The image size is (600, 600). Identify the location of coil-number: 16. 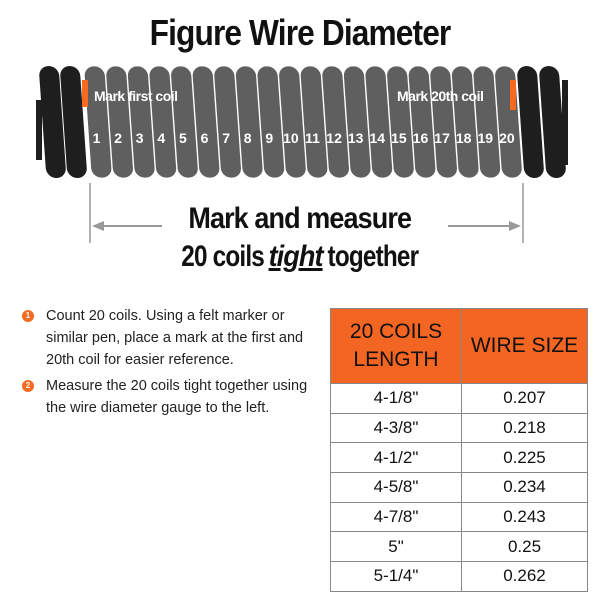
(420, 138).